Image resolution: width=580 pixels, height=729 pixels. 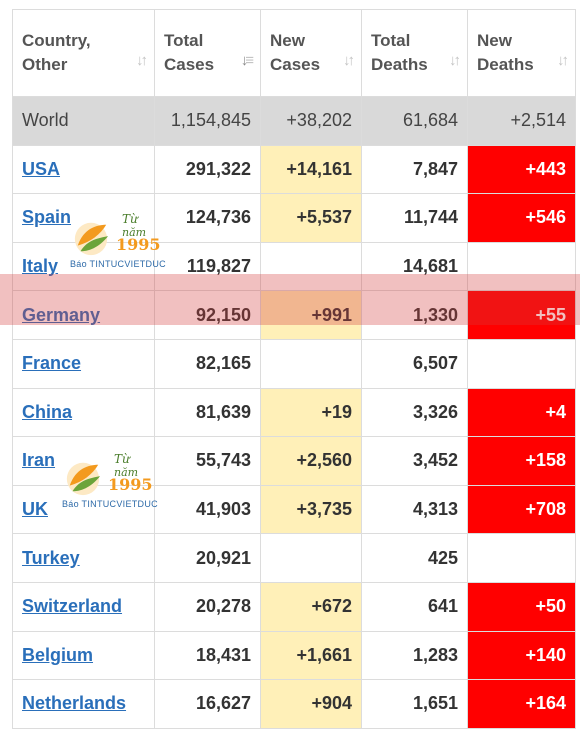 What do you see at coordinates (521, 704) in the screenshot?
I see `new-deaths-cell: +164` at bounding box center [521, 704].